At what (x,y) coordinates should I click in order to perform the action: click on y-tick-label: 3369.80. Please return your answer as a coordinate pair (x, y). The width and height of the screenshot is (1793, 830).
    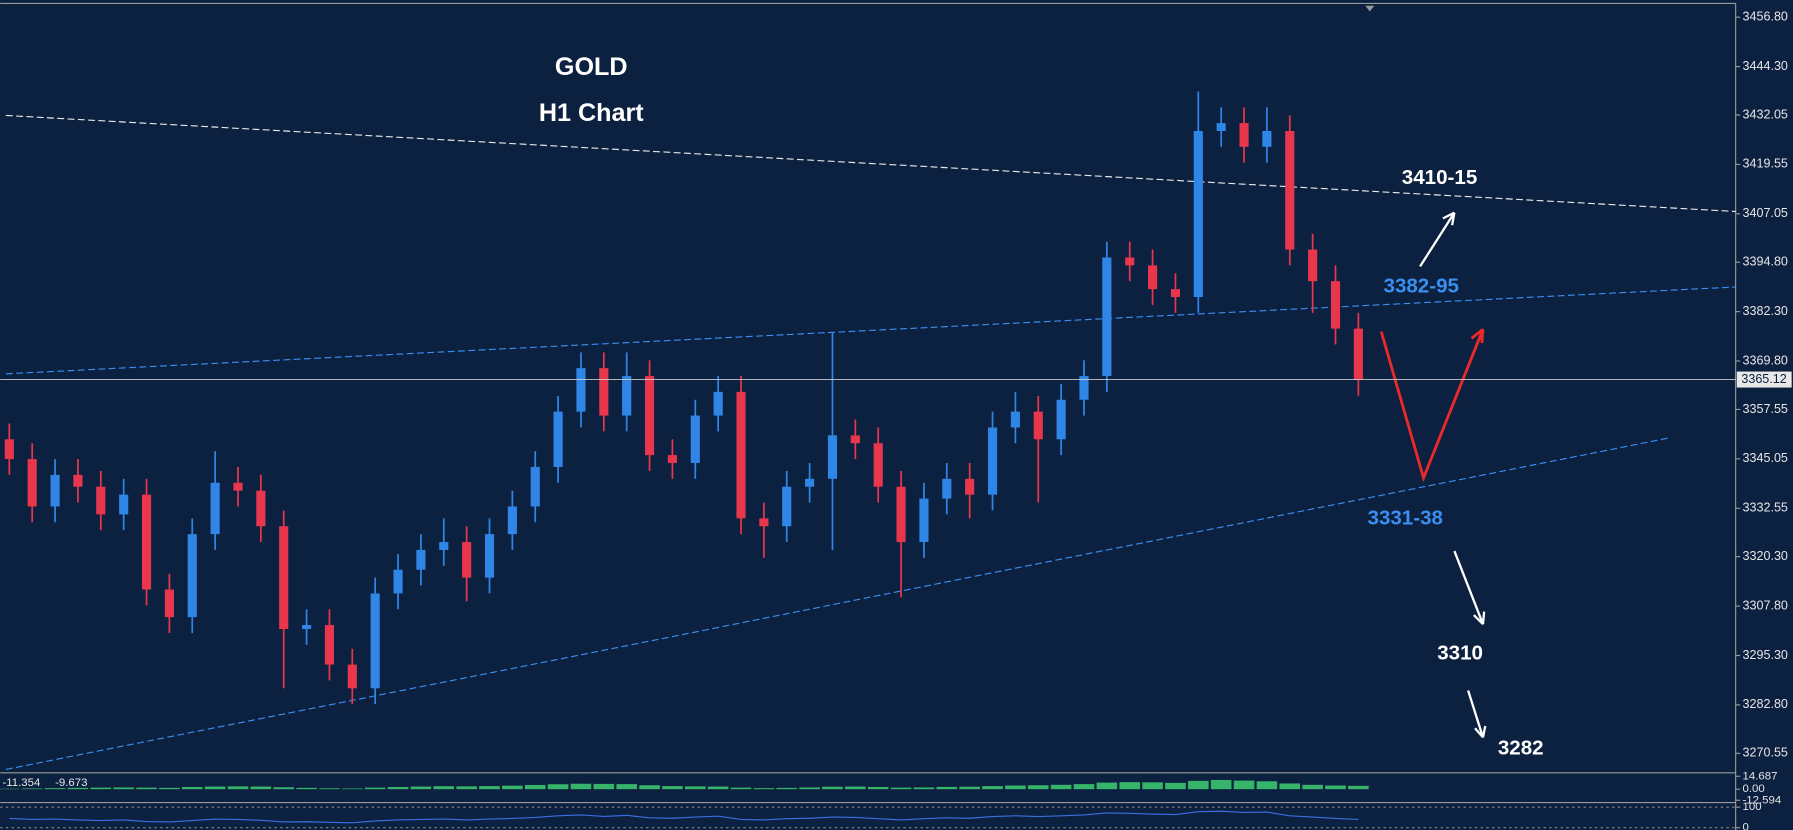
    Looking at the image, I should click on (1765, 360).